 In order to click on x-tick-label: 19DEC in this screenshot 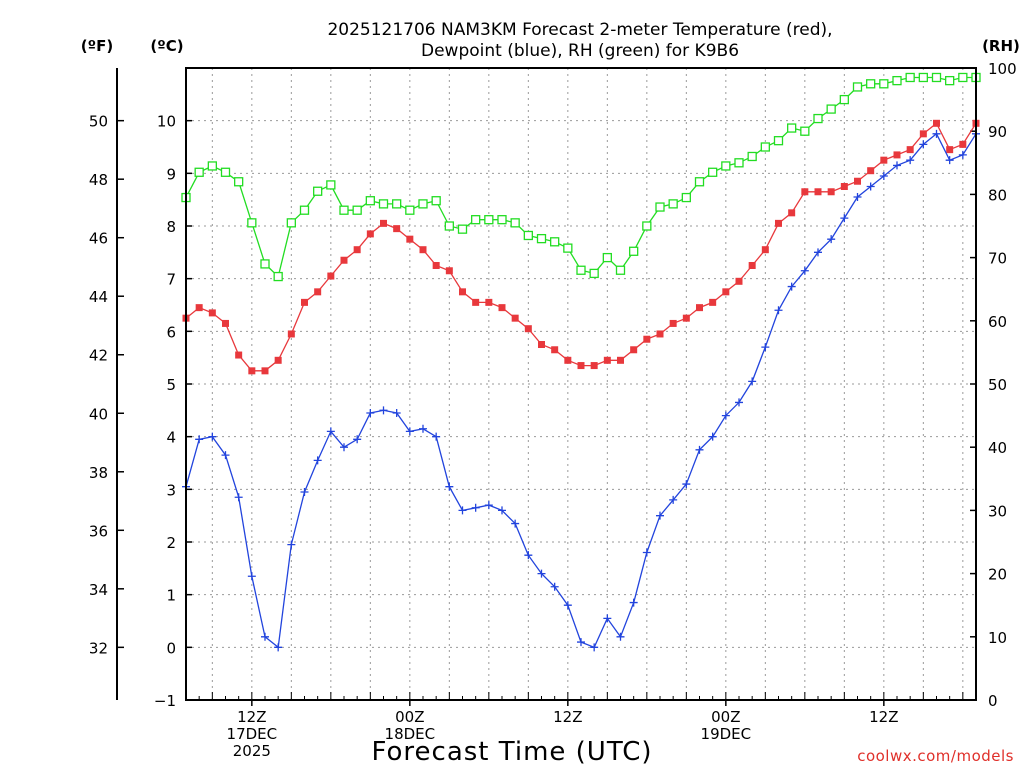, I will do `click(726, 734)`.